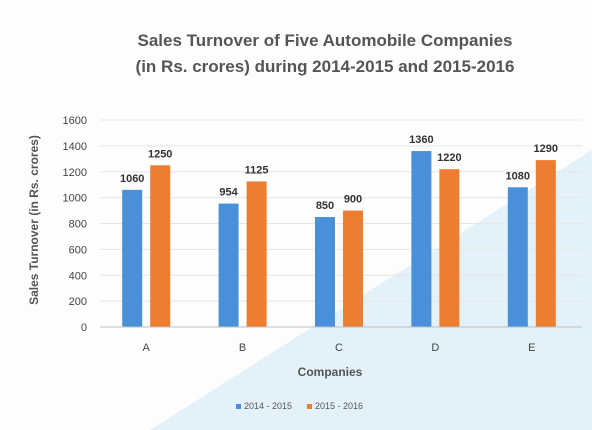  I want to click on data-label-E-series-1: 1080, so click(518, 176).